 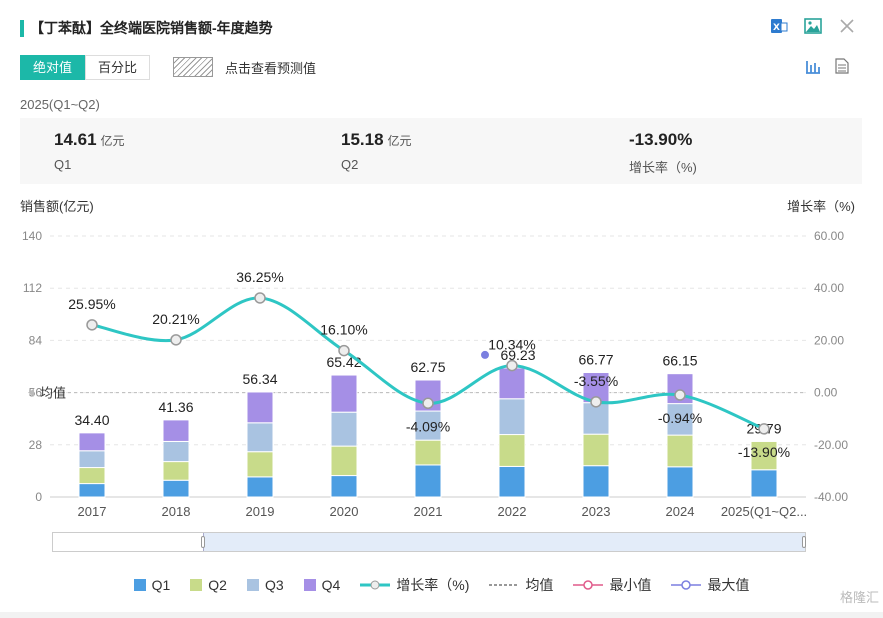 What do you see at coordinates (686, 585) in the screenshot?
I see `legend-max-icon` at bounding box center [686, 585].